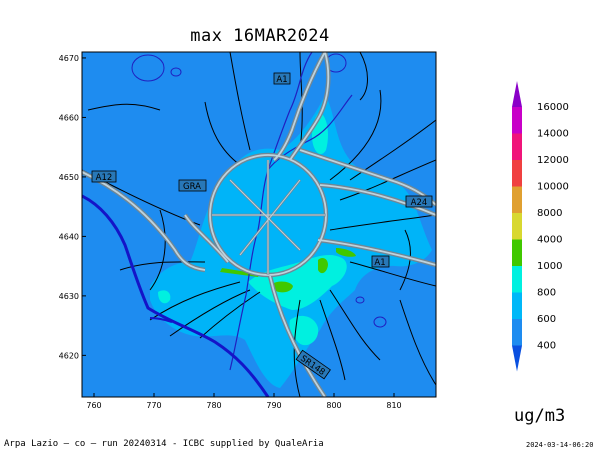 This screenshot has width=600, height=450. I want to click on colorbar-level-label: 600, so click(546, 319).